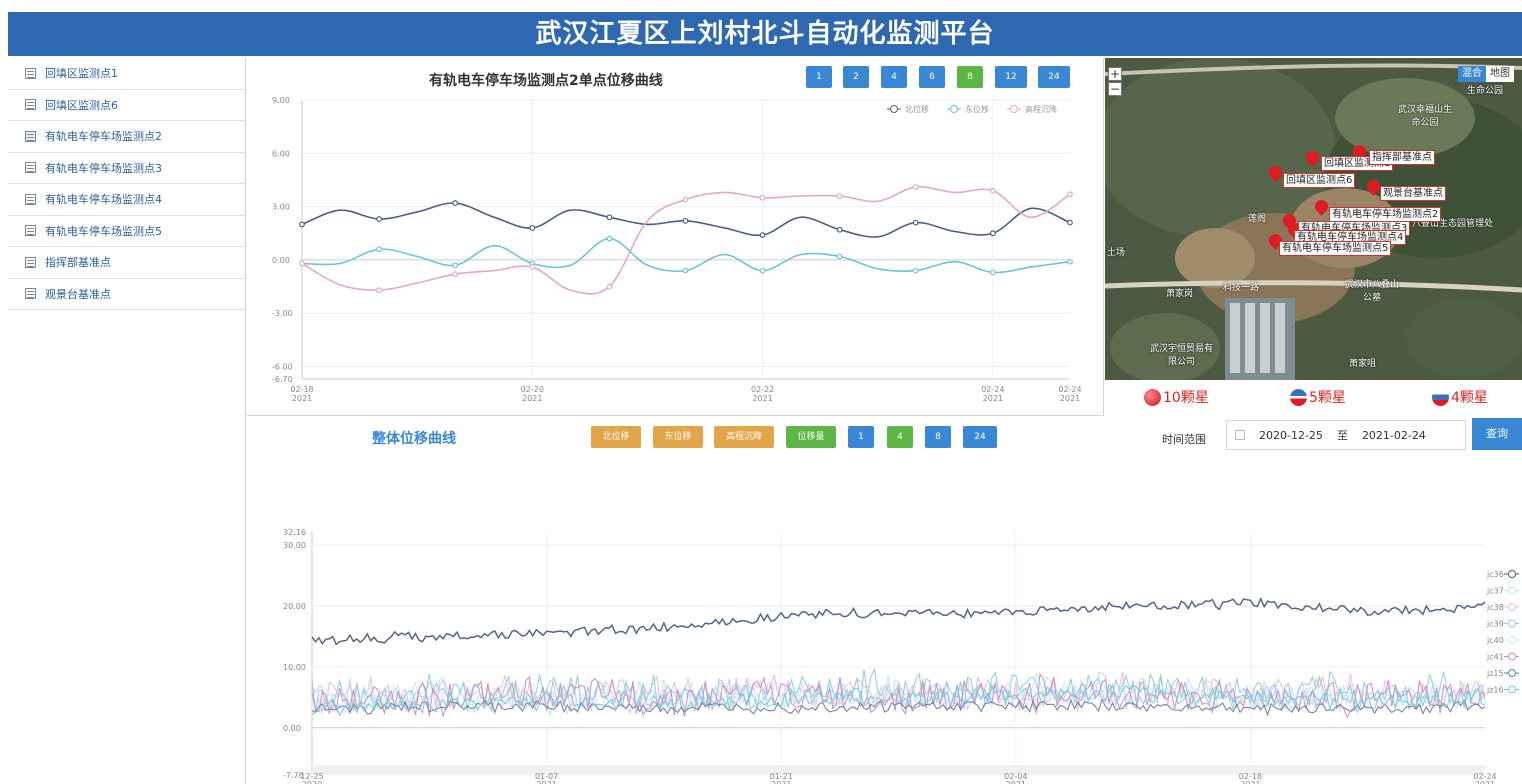  I want to click on x-tick-label: 02-22, so click(762, 389).